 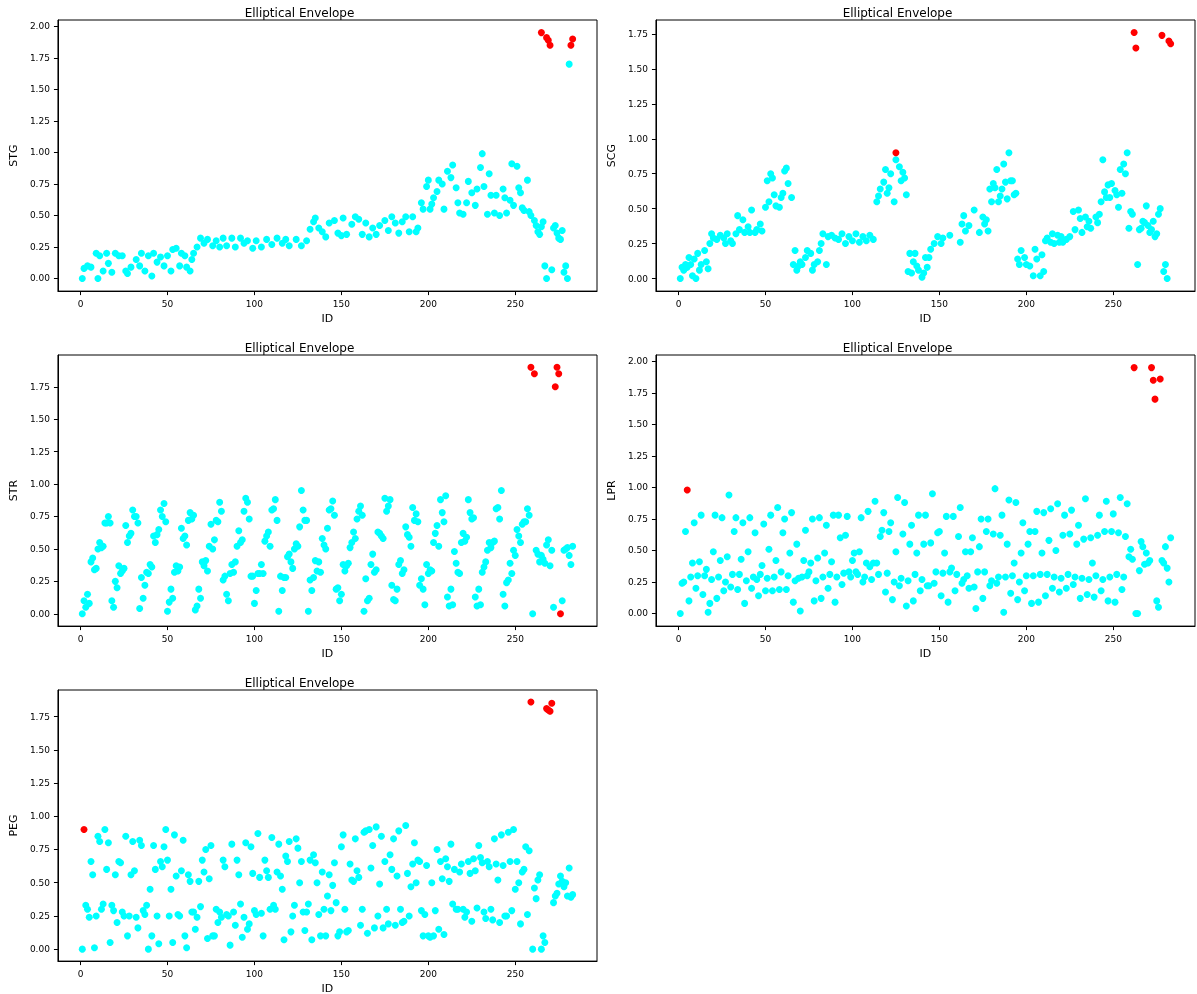 I want to click on y-axis-title: STR, so click(x=13, y=490).